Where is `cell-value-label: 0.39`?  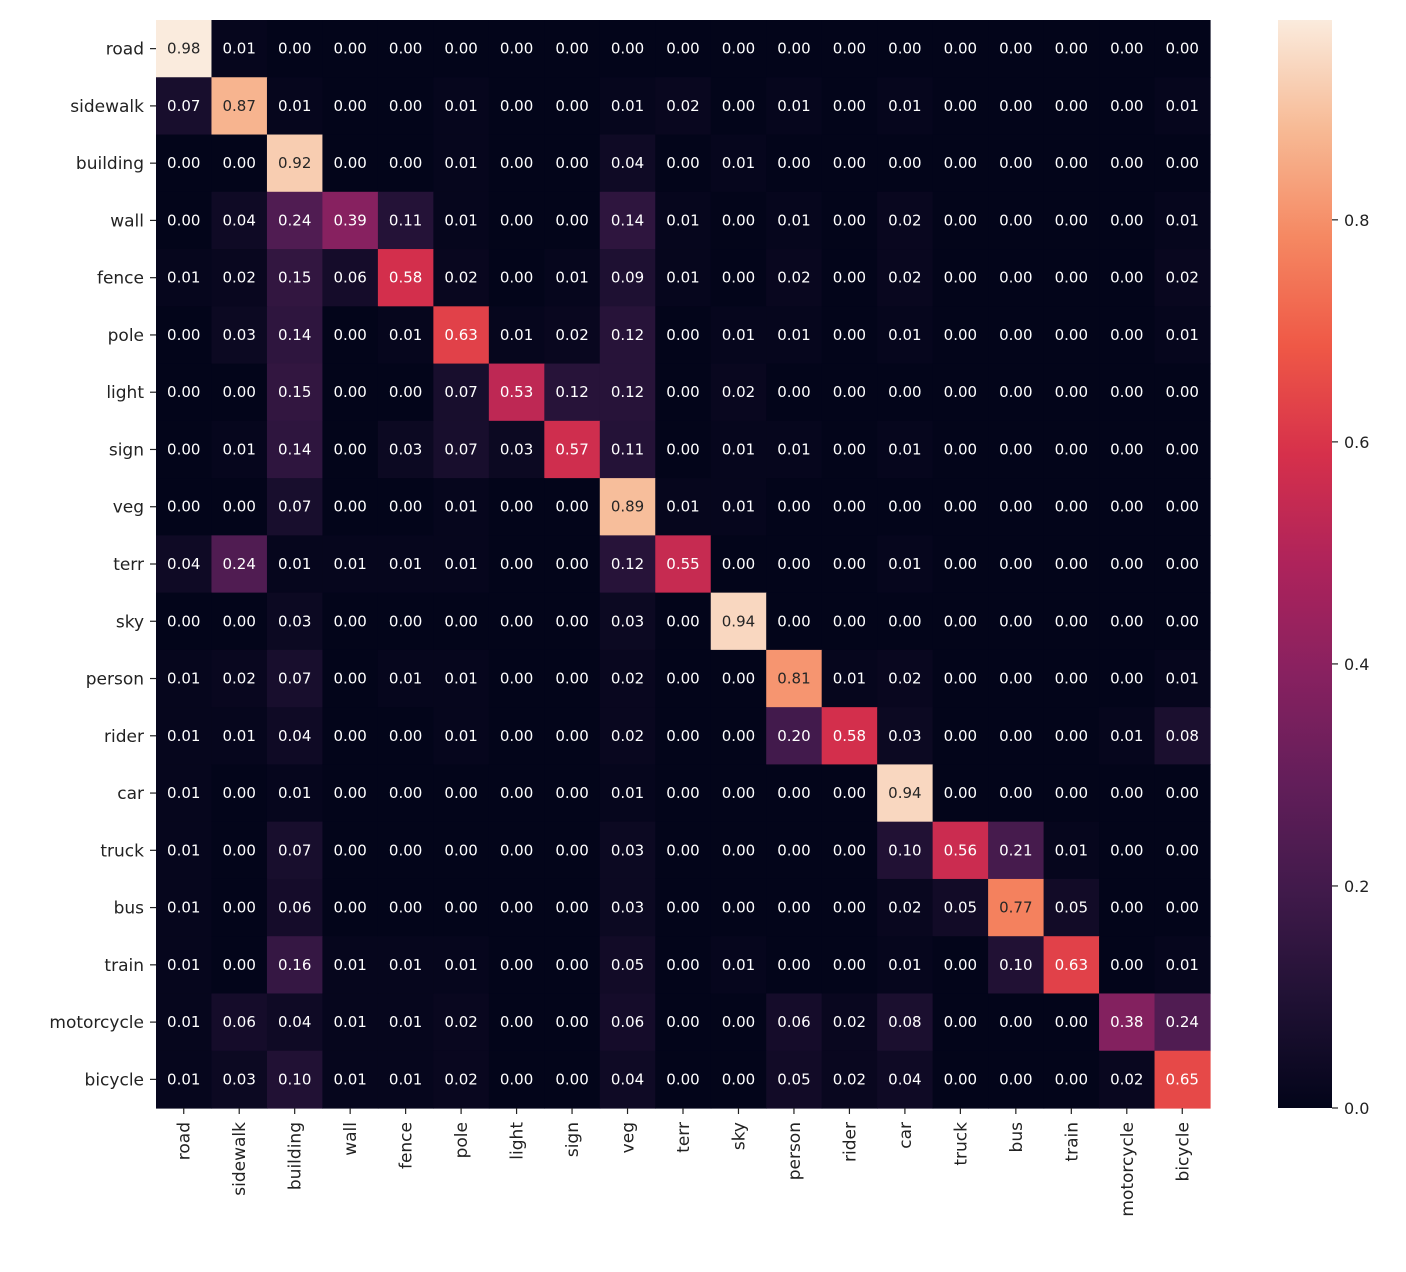 cell-value-label: 0.39 is located at coordinates (349, 220).